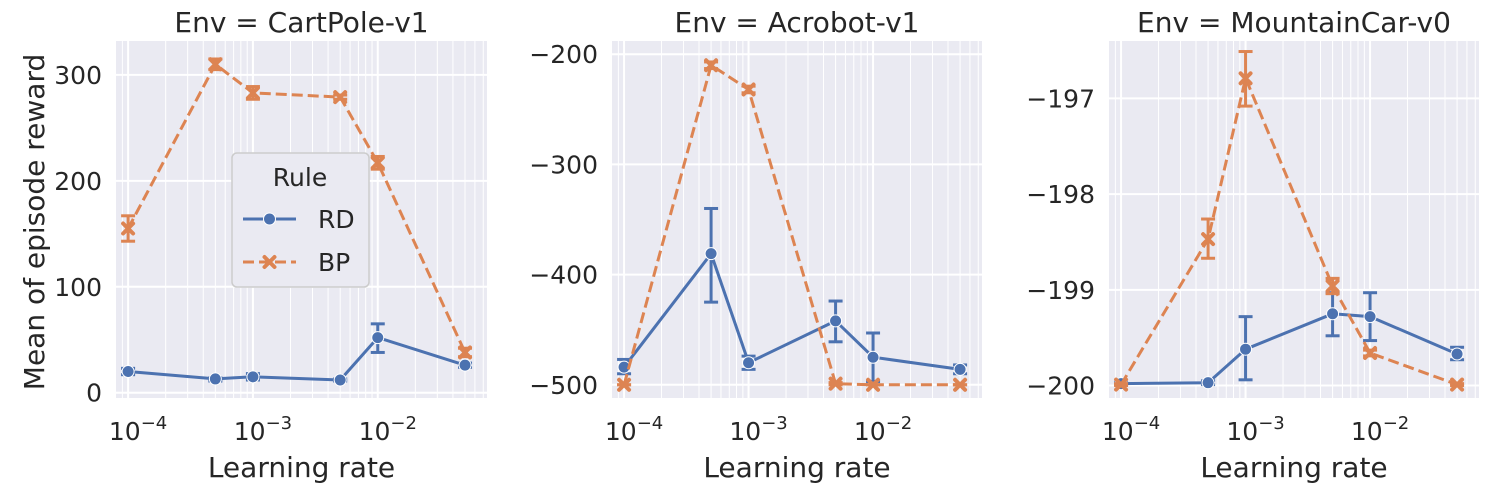  Describe the element at coordinates (797, 22) in the screenshot. I see `panel-title: Env = Acrobot-v1` at that location.